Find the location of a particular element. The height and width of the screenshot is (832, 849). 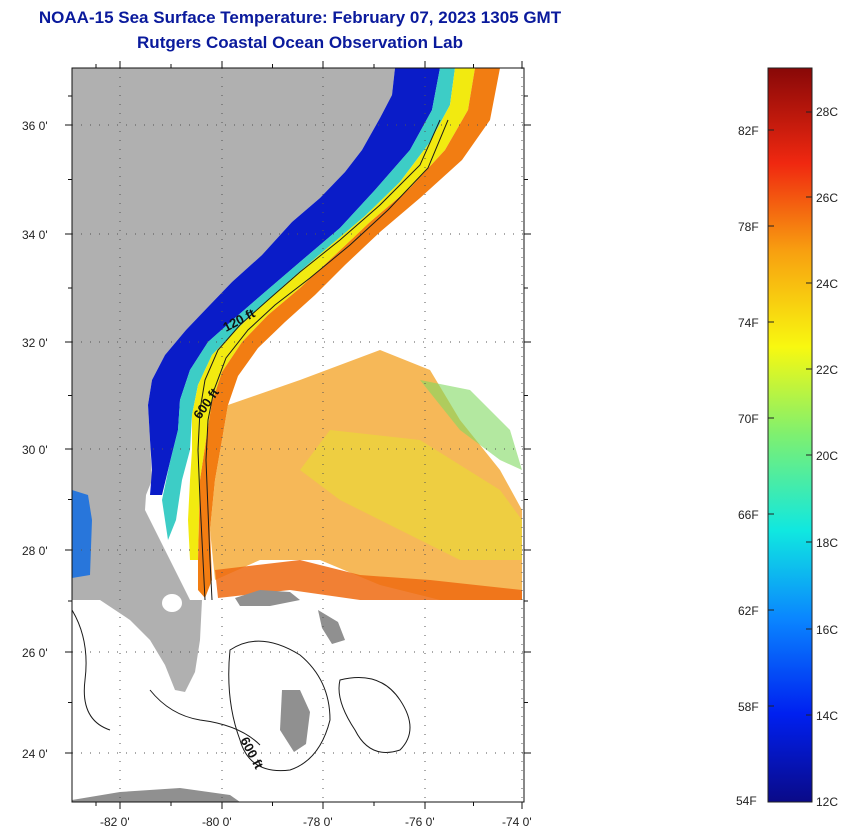

colorbar-c-label: 14C is located at coordinates (827, 716).